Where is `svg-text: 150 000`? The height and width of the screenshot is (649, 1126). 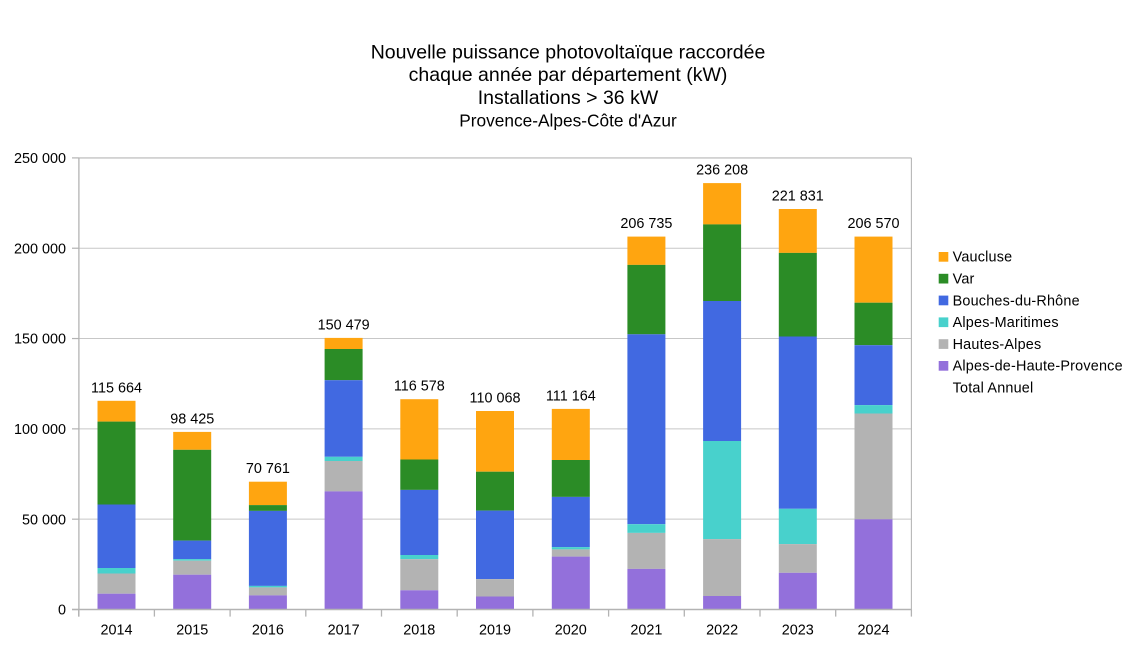
svg-text: 150 000 is located at coordinates (40, 340).